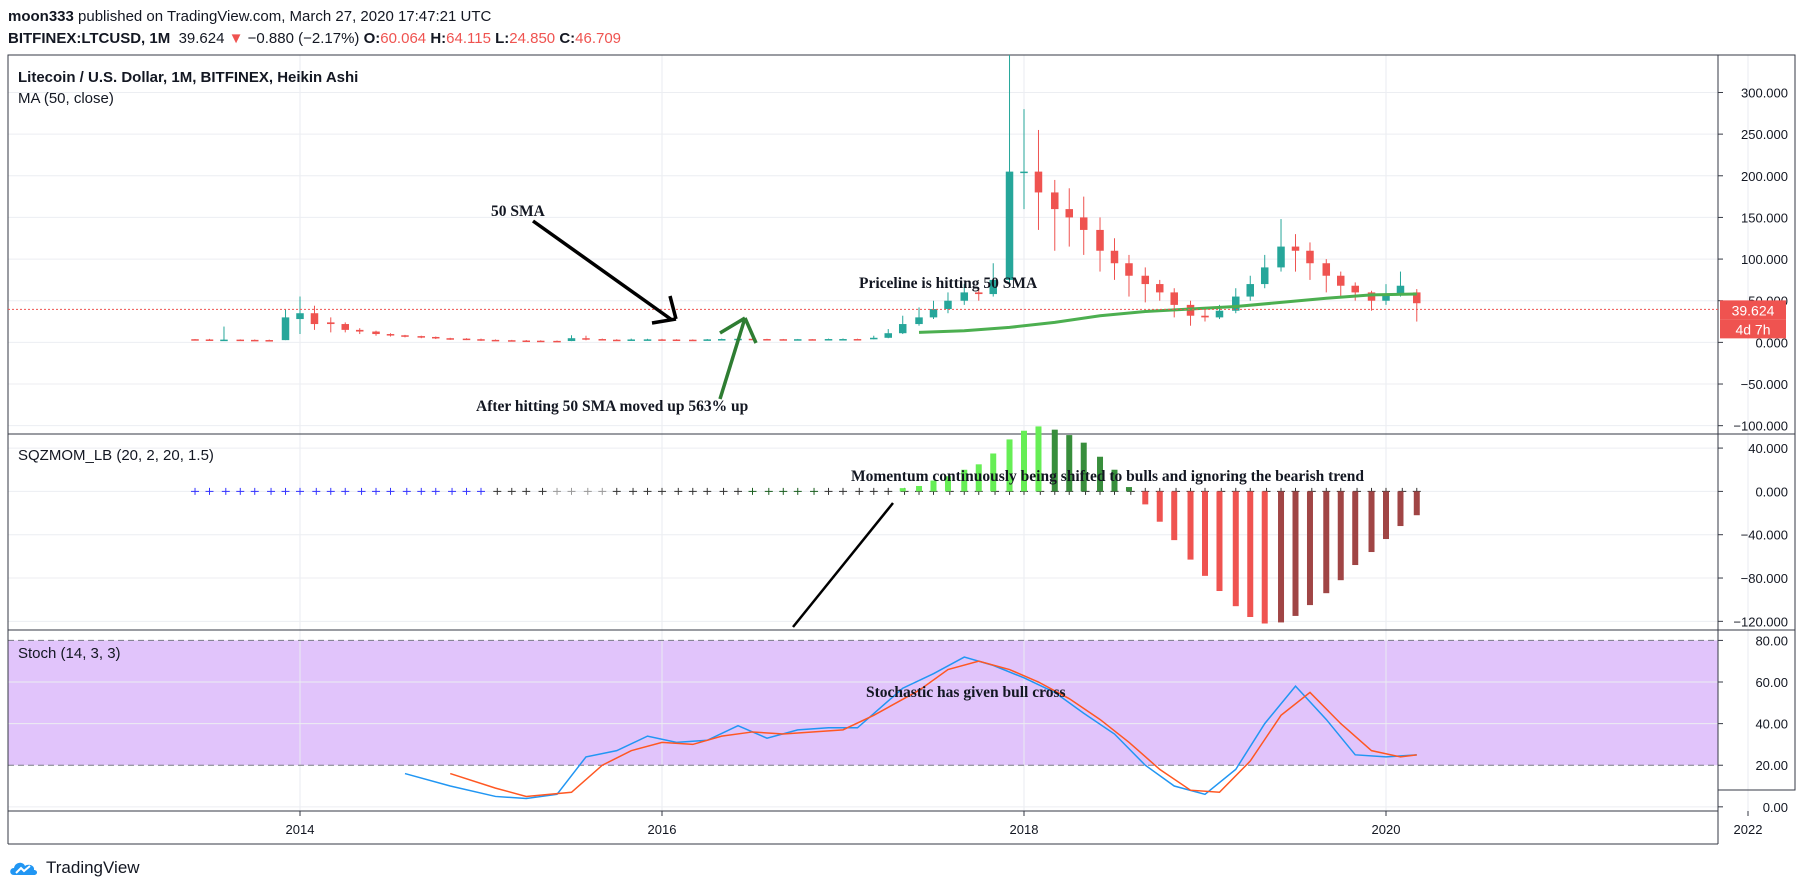 The image size is (1804, 892). I want to click on momentum-axis-label: −40.000, so click(1764, 535).